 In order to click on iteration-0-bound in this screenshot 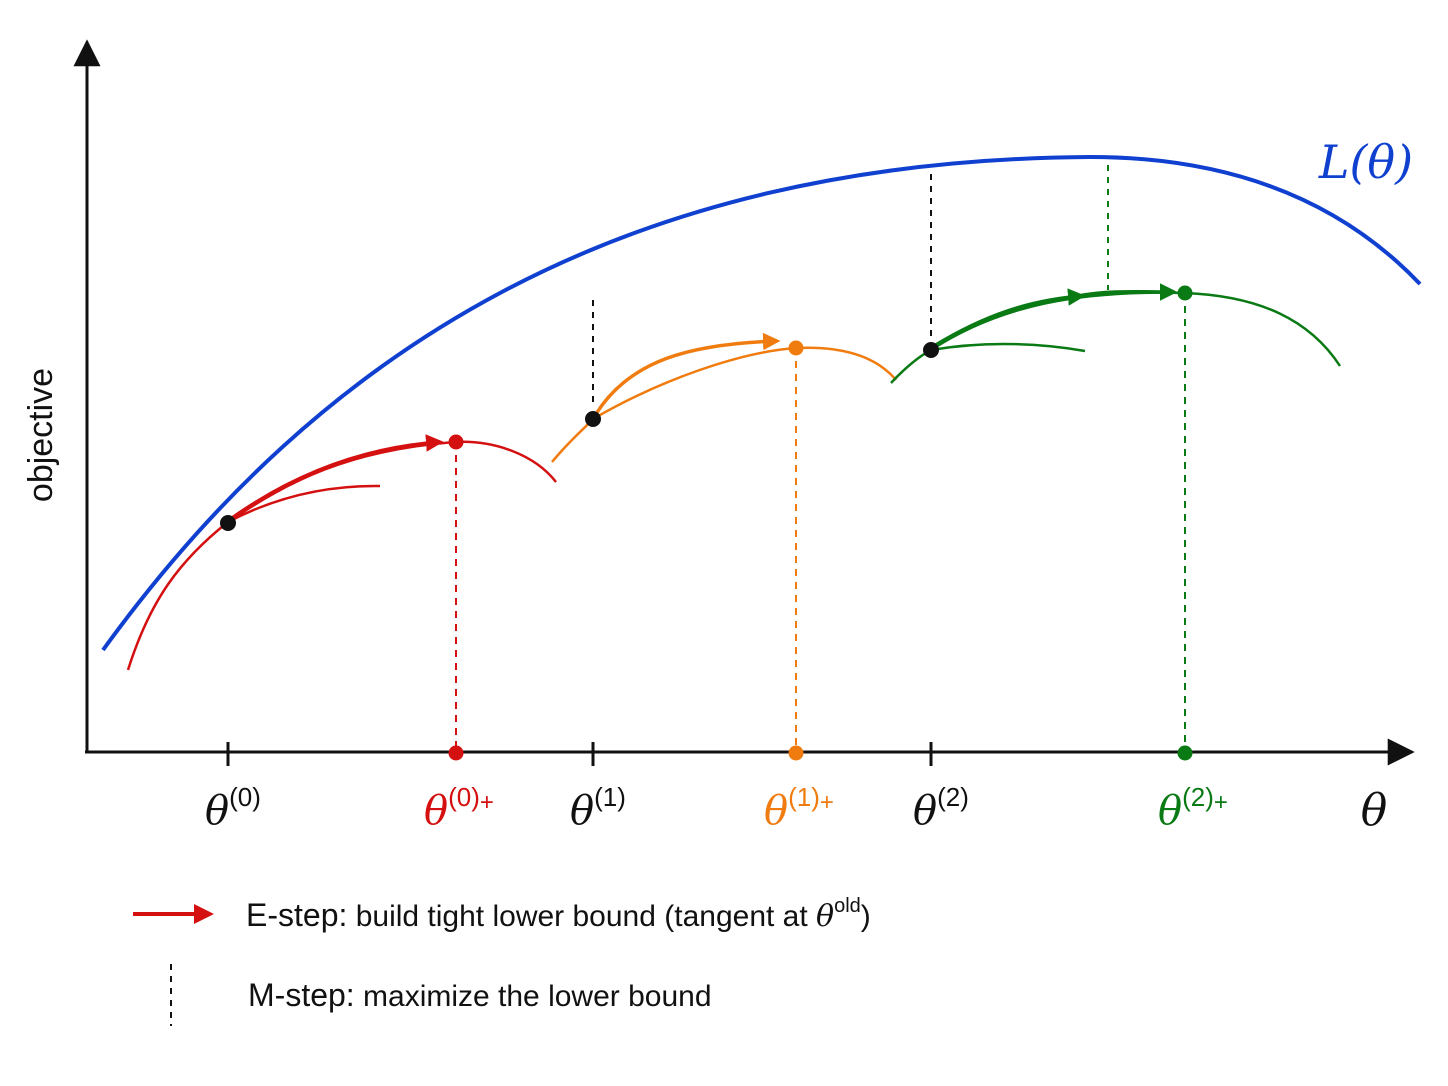, I will do `click(341, 597)`.